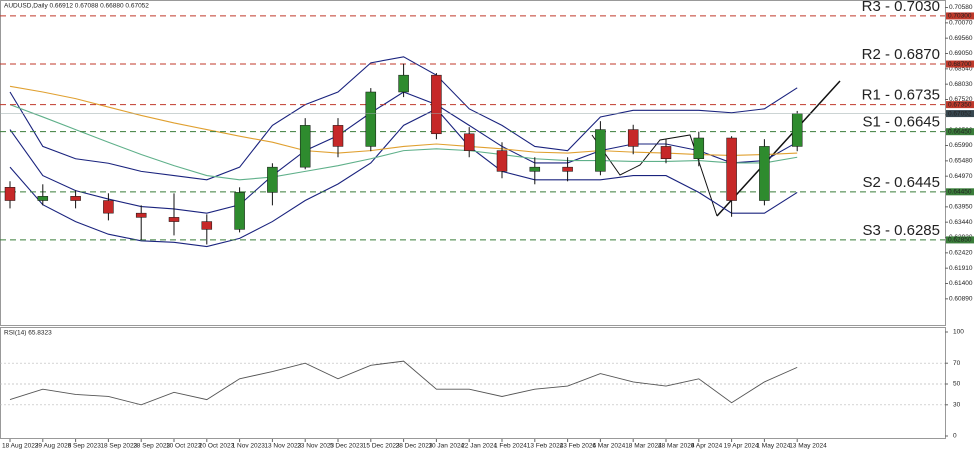 This screenshot has height=452, width=975. What do you see at coordinates (479, 446) in the screenshot?
I see `x-tick-label: 22 Jan 2024` at bounding box center [479, 446].